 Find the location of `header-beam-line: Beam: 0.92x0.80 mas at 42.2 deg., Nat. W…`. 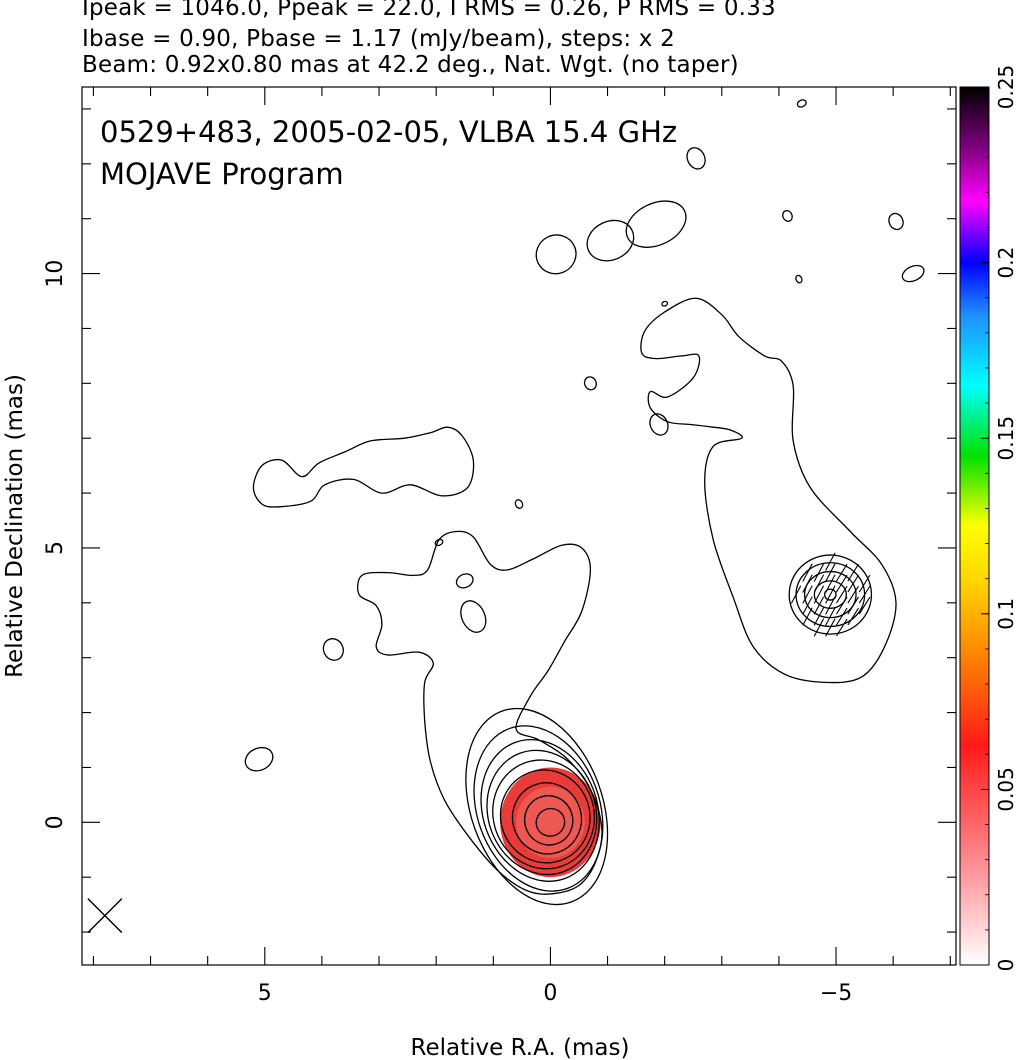

header-beam-line: Beam: 0.92x0.80 mas at 42.2 deg., Nat. W… is located at coordinates (410, 65).